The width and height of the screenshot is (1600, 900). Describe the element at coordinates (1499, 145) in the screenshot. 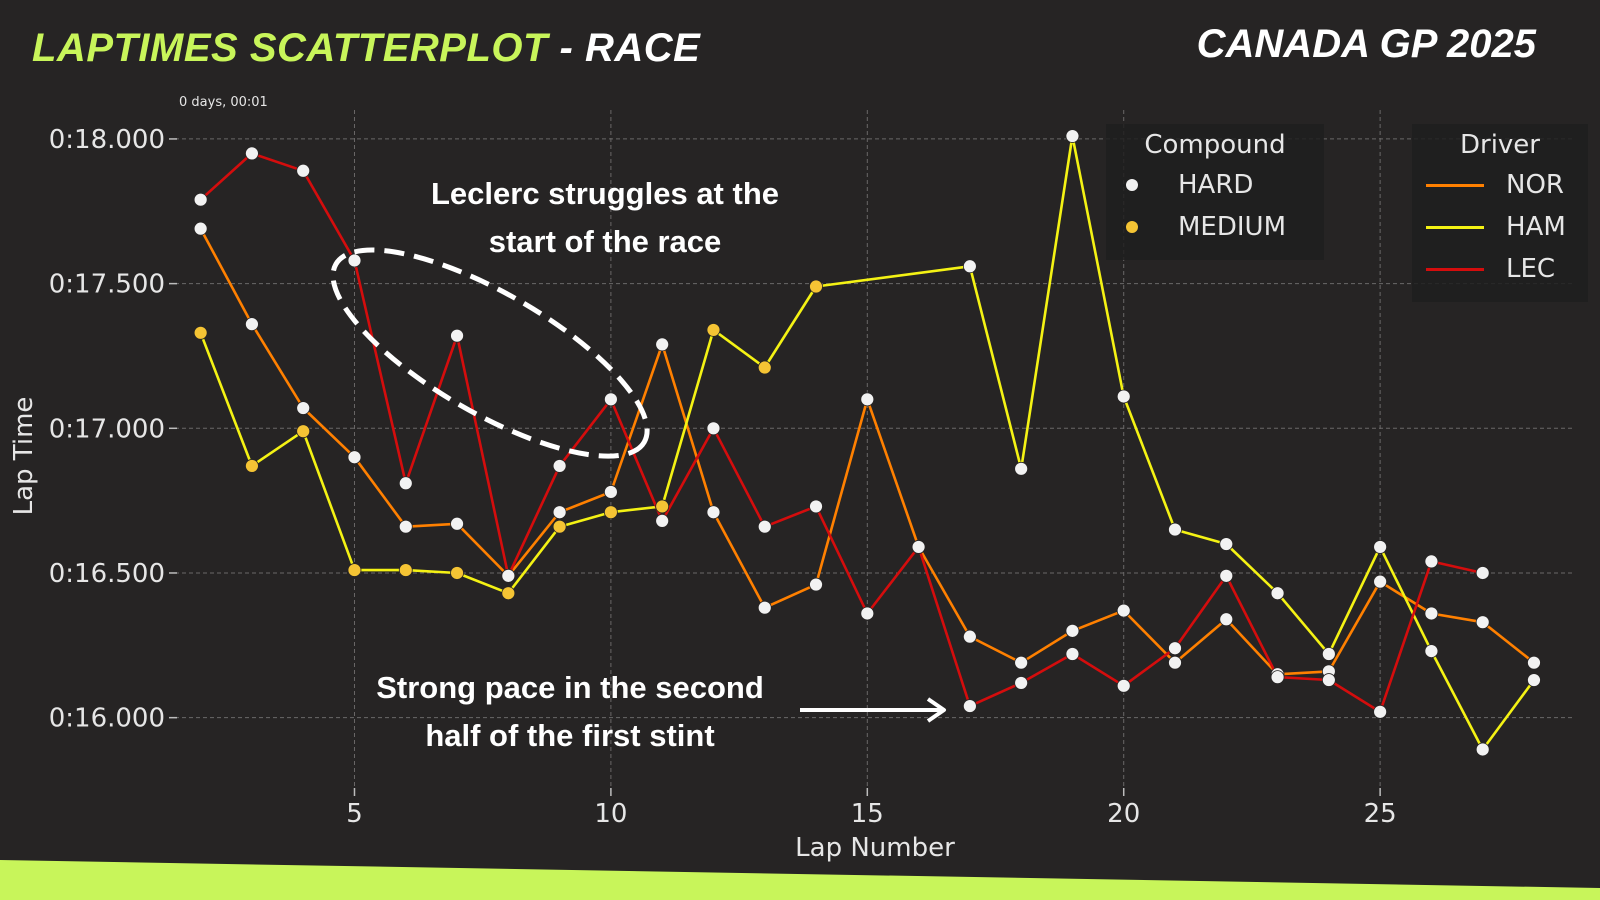

I see `driver-legend-title: Driver` at that location.